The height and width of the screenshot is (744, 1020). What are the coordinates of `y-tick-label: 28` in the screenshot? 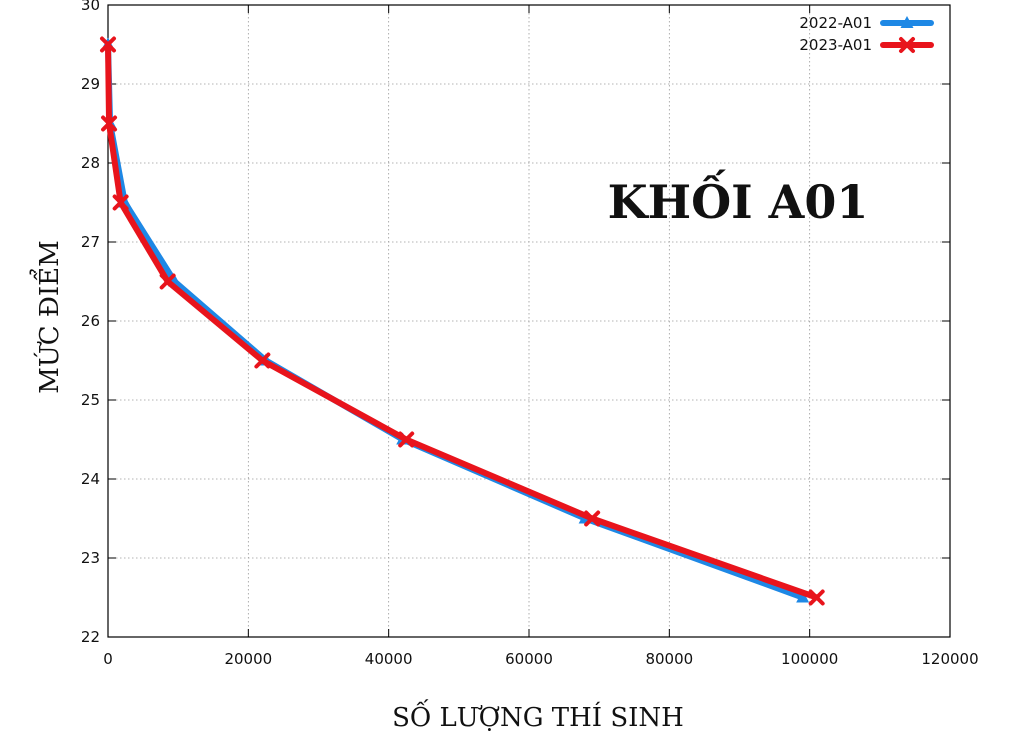 It's located at (90, 163).